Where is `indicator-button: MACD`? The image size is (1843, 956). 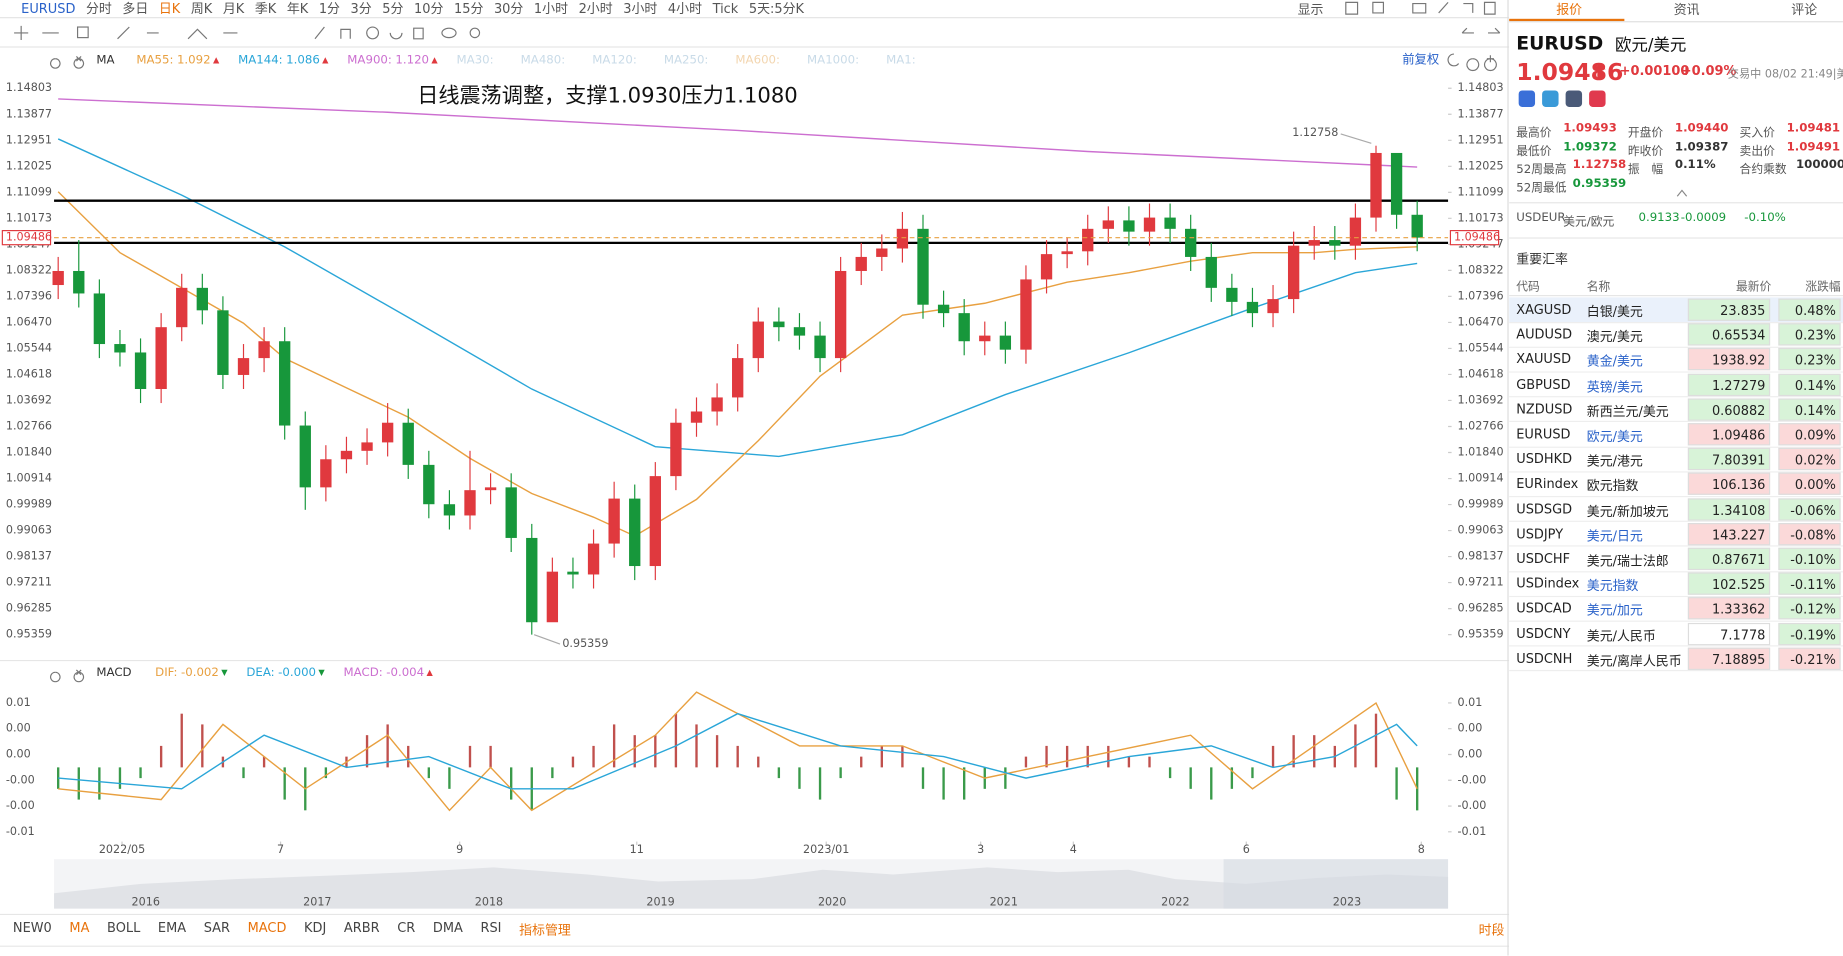
indicator-button: MACD is located at coordinates (267, 928).